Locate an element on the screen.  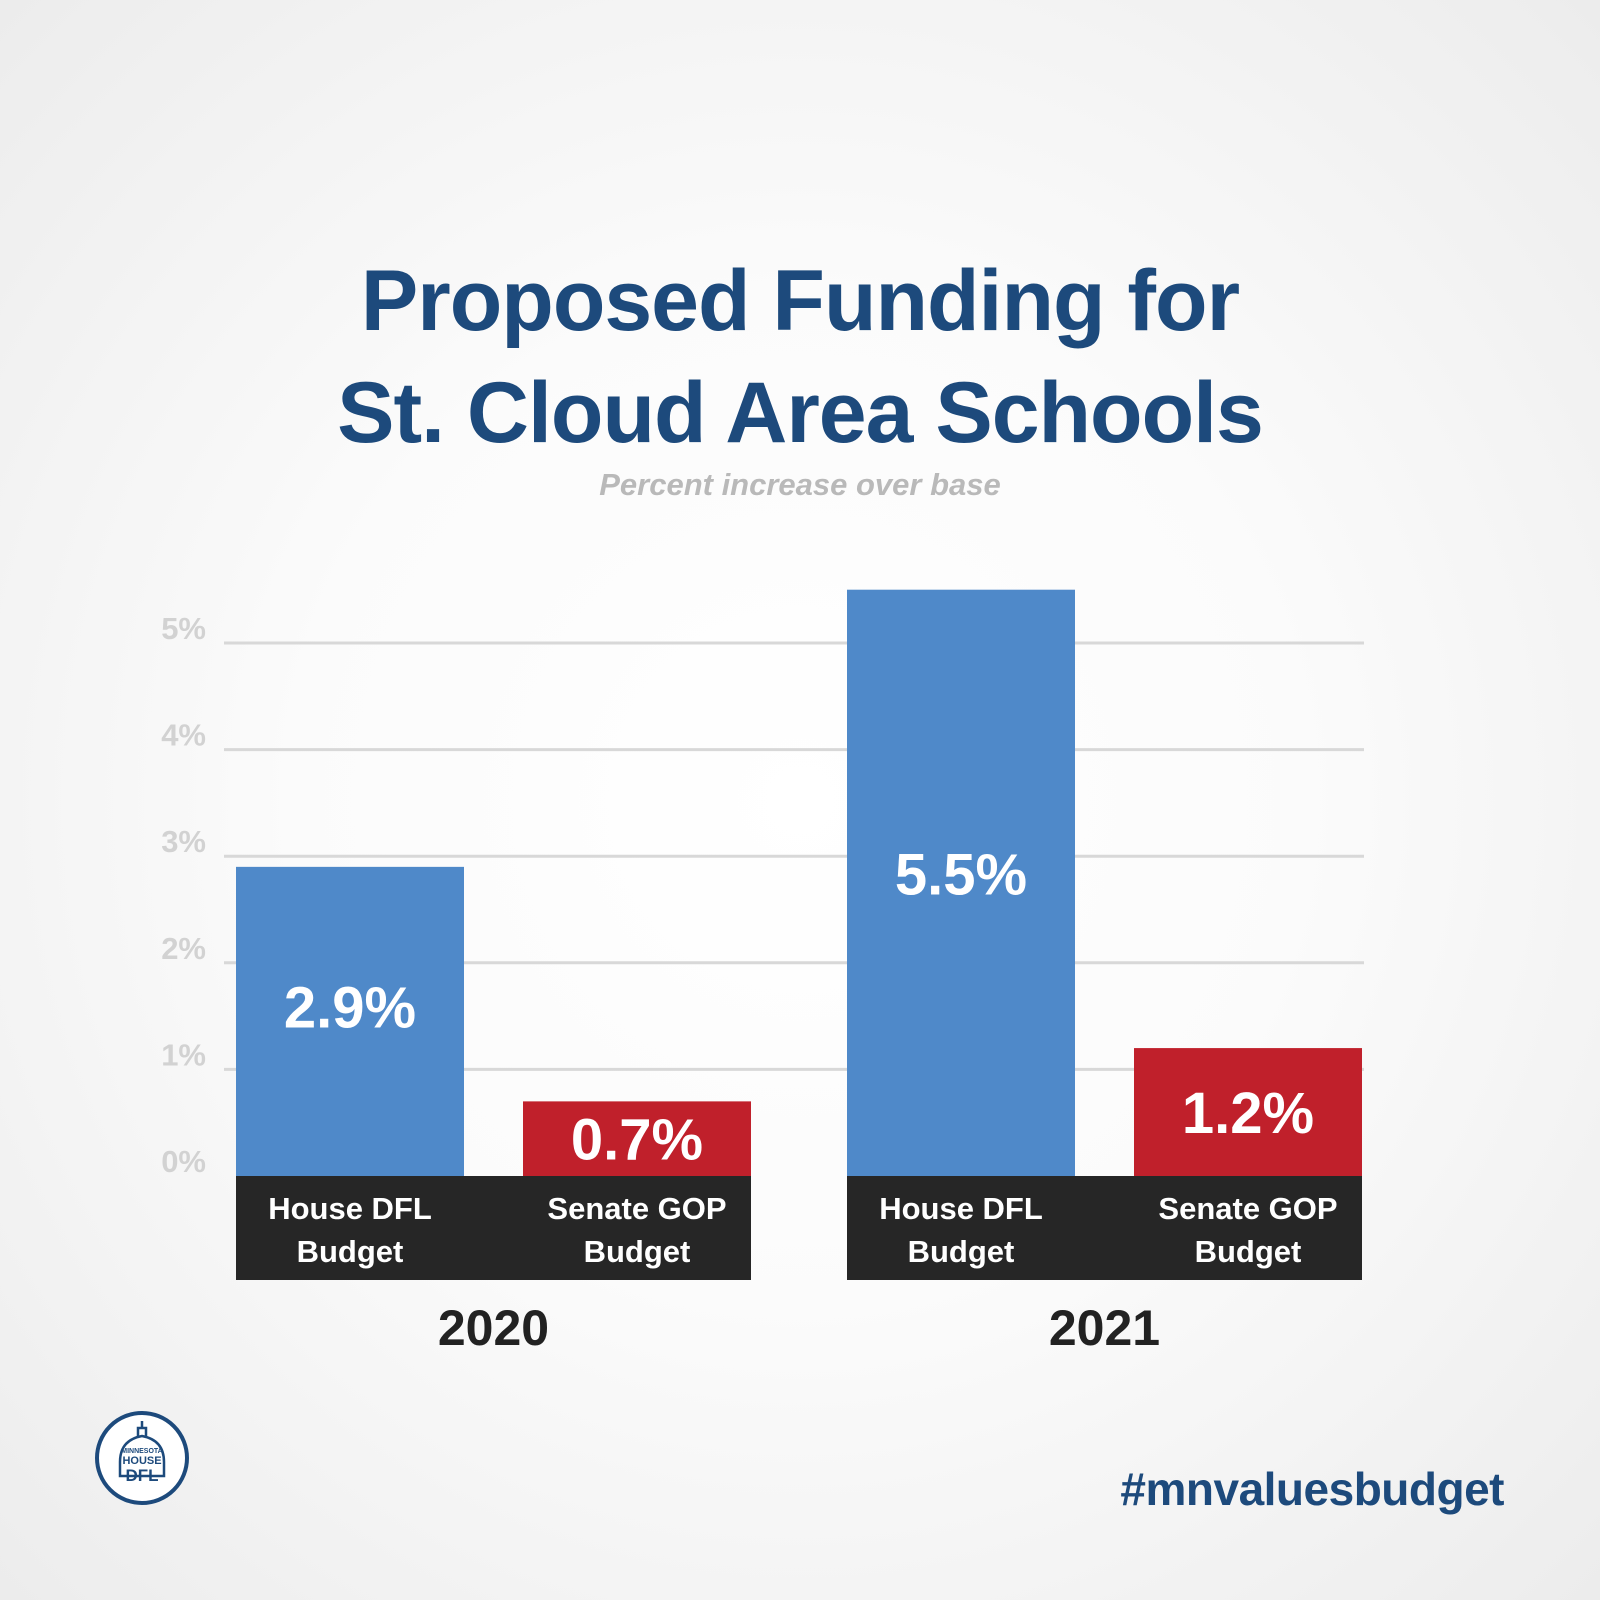
data-label: 0.7% is located at coordinates (637, 1140).